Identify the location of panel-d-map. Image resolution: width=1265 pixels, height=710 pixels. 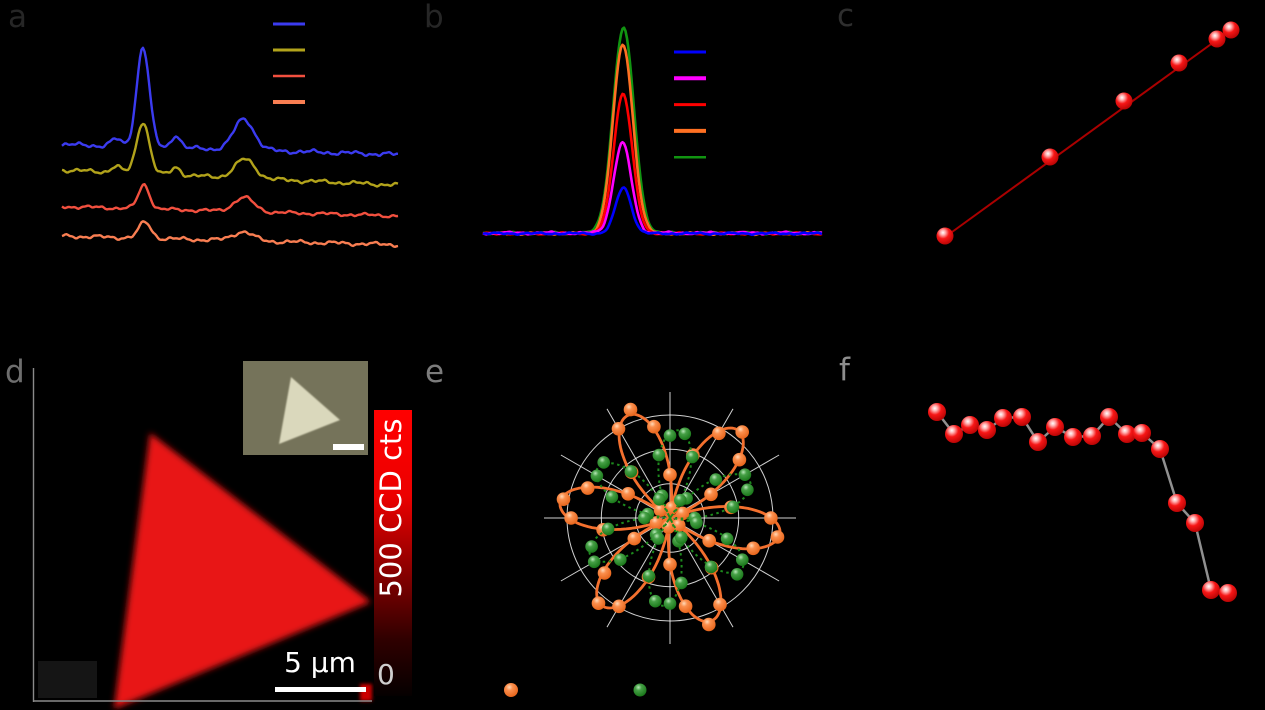
(222, 535).